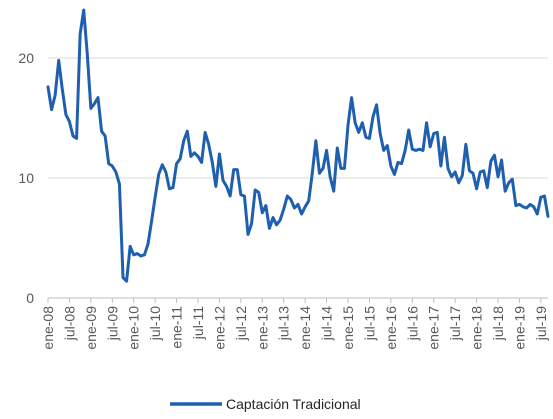 Image resolution: width=553 pixels, height=419 pixels. What do you see at coordinates (305, 328) in the screenshot?
I see `x-tick-label: ene-14` at bounding box center [305, 328].